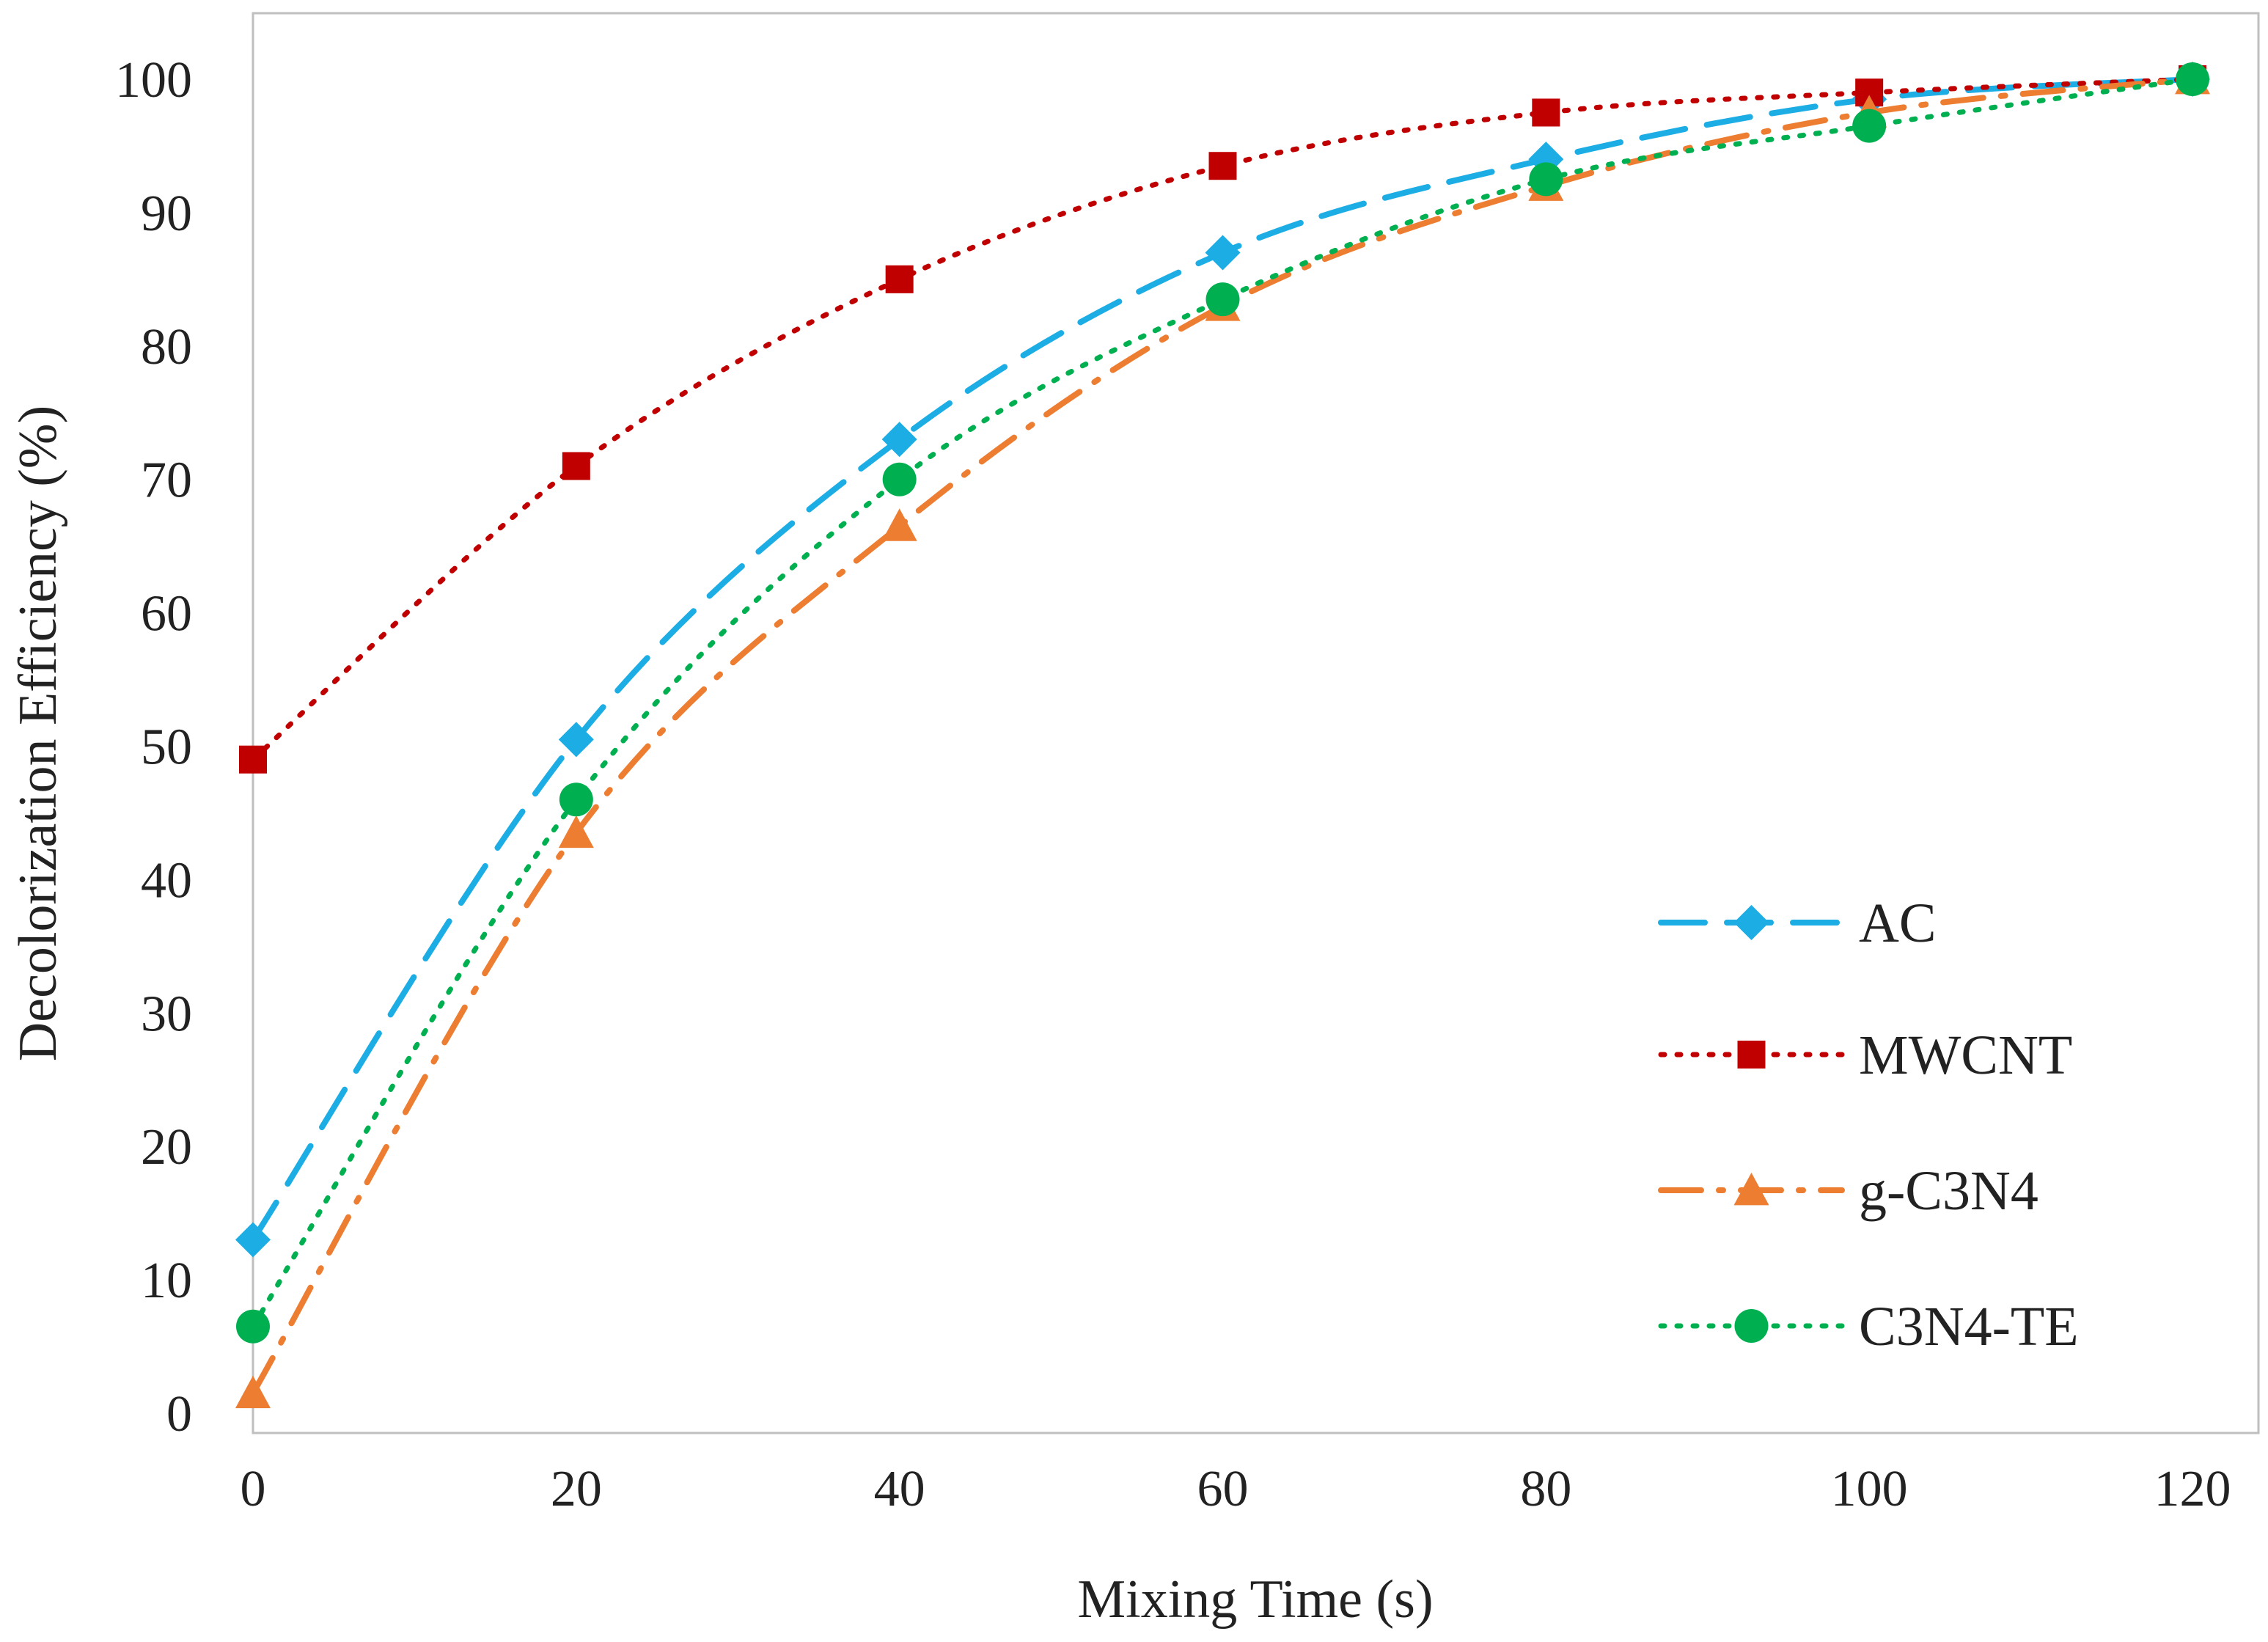 The height and width of the screenshot is (1642, 2268). I want to click on y-tick-label-50: 50, so click(166, 747).